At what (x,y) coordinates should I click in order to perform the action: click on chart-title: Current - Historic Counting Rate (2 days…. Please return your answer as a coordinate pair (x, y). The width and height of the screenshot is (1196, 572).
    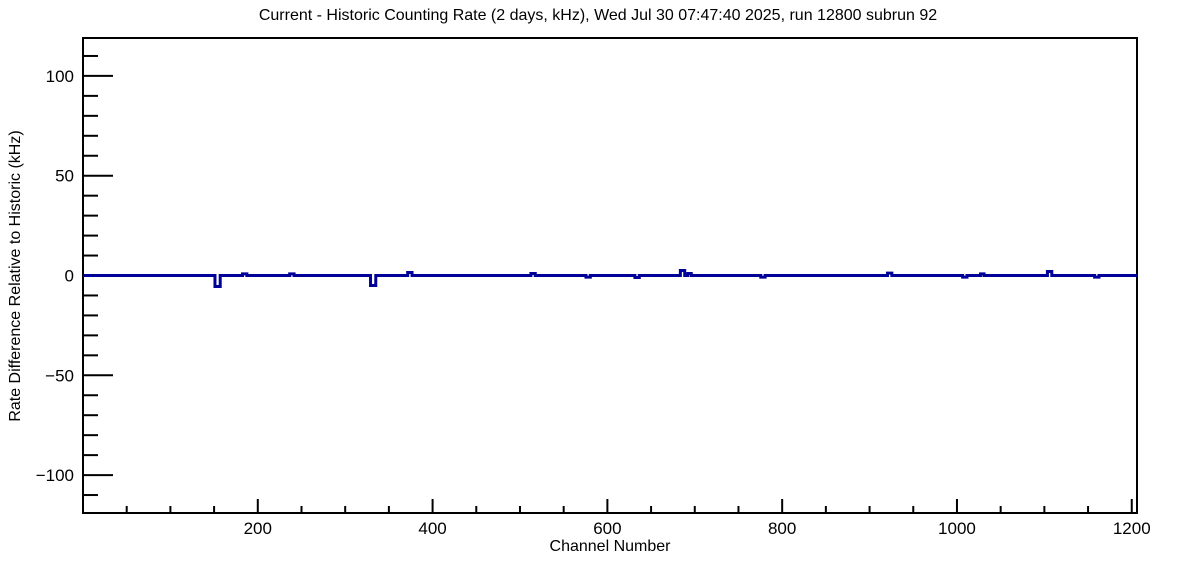
    Looking at the image, I should click on (598, 15).